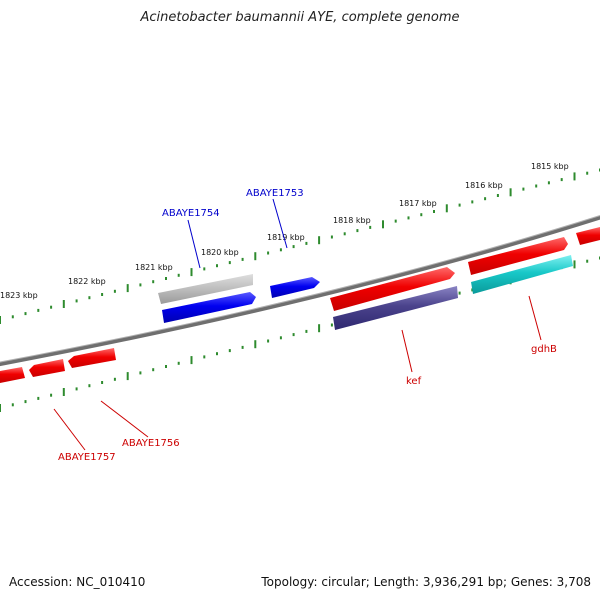 The height and width of the screenshot is (600, 600). What do you see at coordinates (87, 457) in the screenshot?
I see `gene-label-abaye1757: ABAYE1757` at bounding box center [87, 457].